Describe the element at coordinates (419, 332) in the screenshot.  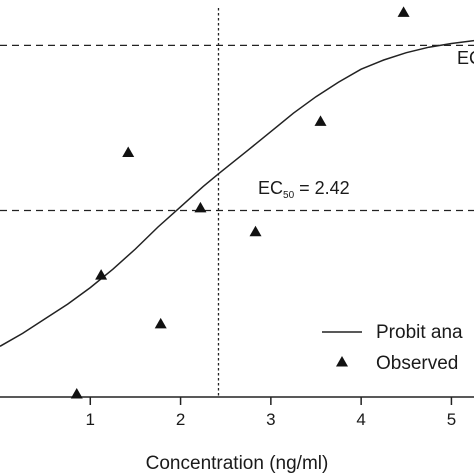
I see `legend-label-probit: Probit ana` at that location.